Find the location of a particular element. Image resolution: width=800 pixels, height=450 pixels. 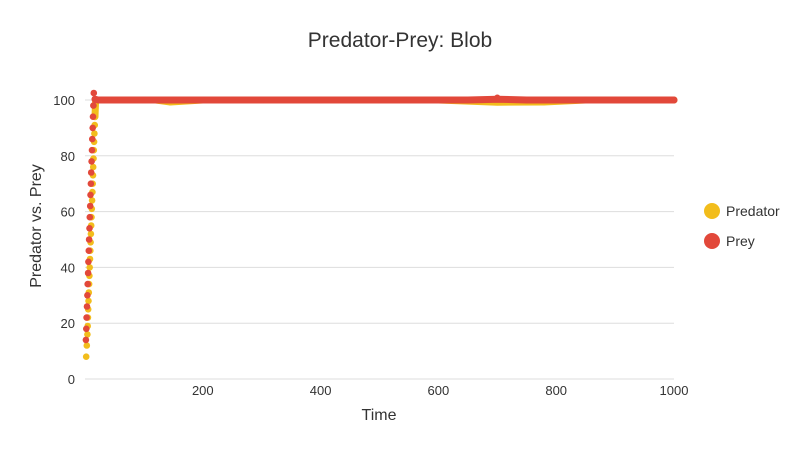

y-axis-ticks: 0 20 40 60 80 100 is located at coordinates (64, 240).